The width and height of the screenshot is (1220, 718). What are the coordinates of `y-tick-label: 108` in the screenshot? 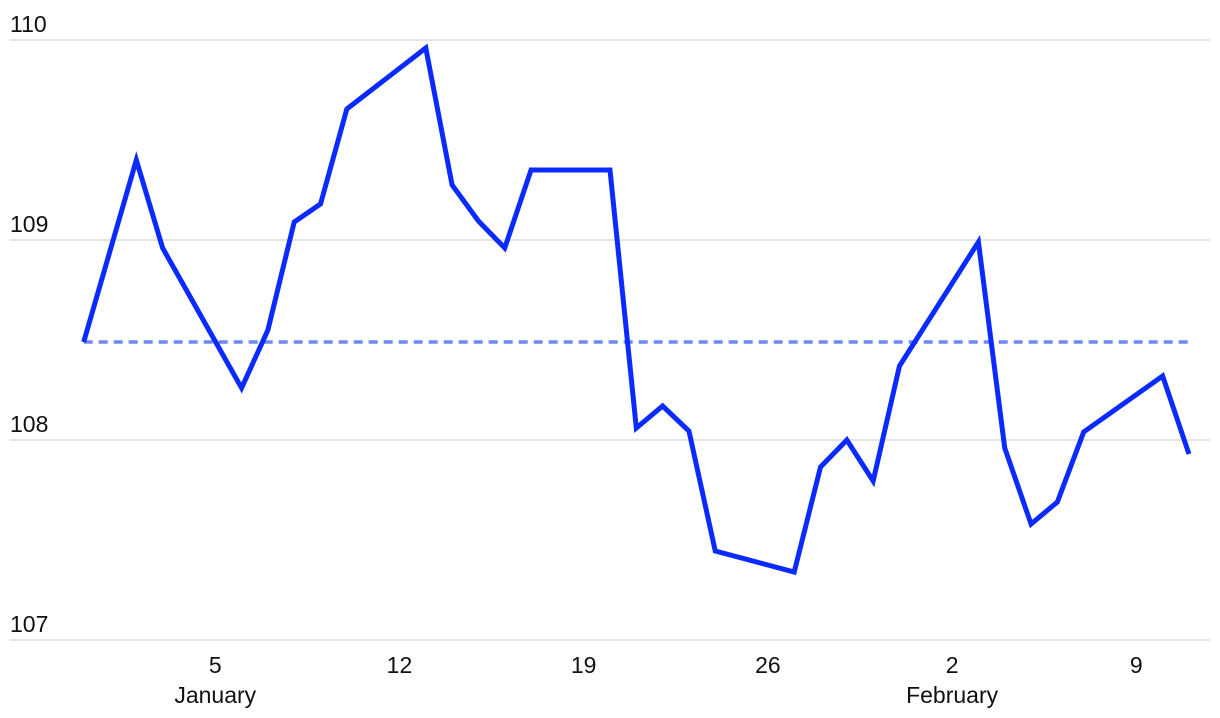 It's located at (29, 424).